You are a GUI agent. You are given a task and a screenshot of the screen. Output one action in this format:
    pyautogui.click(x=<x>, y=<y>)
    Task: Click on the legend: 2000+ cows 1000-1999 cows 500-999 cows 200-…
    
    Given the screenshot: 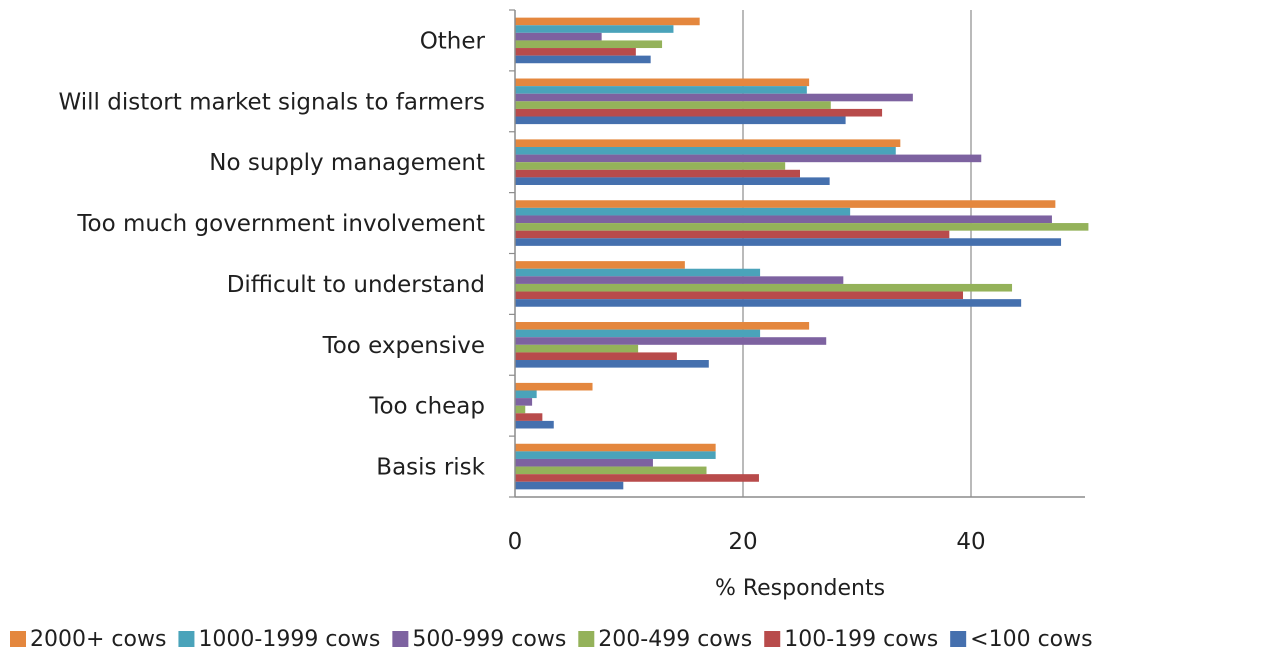 What is the action you would take?
    pyautogui.click(x=551, y=639)
    